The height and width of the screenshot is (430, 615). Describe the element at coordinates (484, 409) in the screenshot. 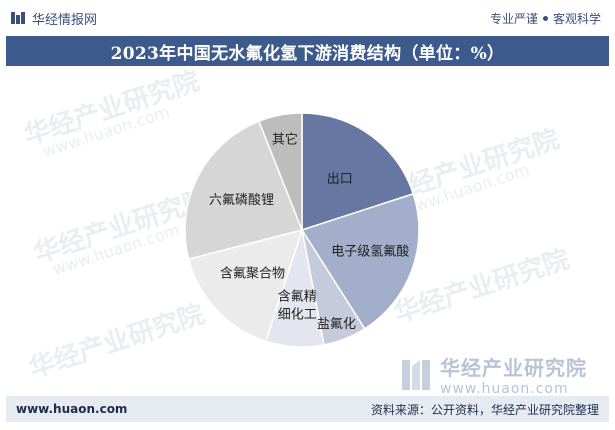

I see `footer-source: 资料来源：公开资料，华经产业研究院整理` at that location.